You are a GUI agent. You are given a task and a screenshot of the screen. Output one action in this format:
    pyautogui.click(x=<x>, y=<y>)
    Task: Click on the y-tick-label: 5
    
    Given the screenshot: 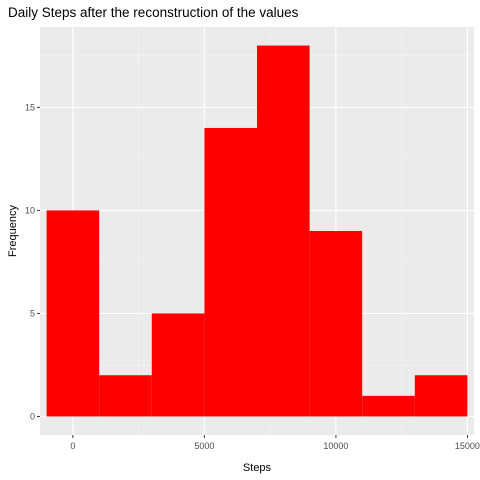 What is the action you would take?
    pyautogui.click(x=32, y=313)
    